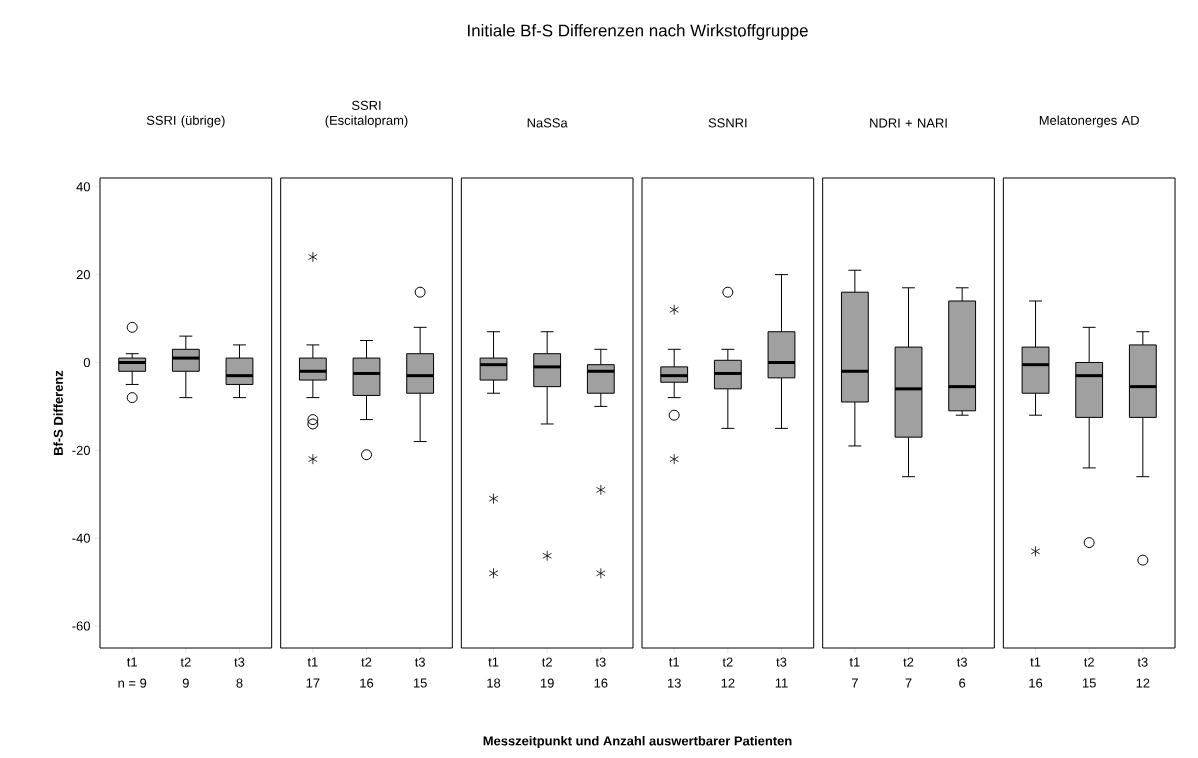 This screenshot has width=1198, height=758. Describe the element at coordinates (185, 683) in the screenshot. I see `text: 9` at that location.